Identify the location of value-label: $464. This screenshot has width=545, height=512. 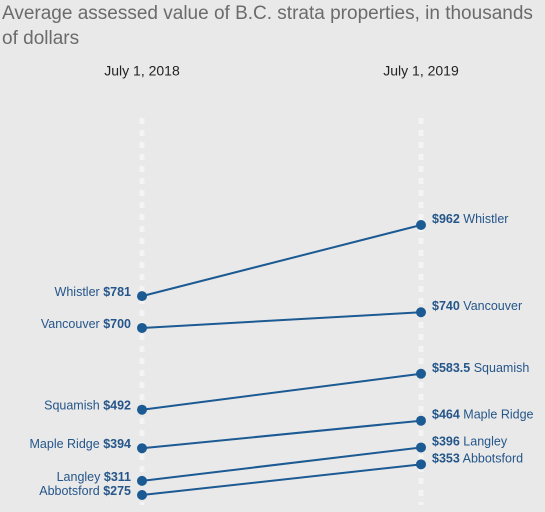
(446, 415).